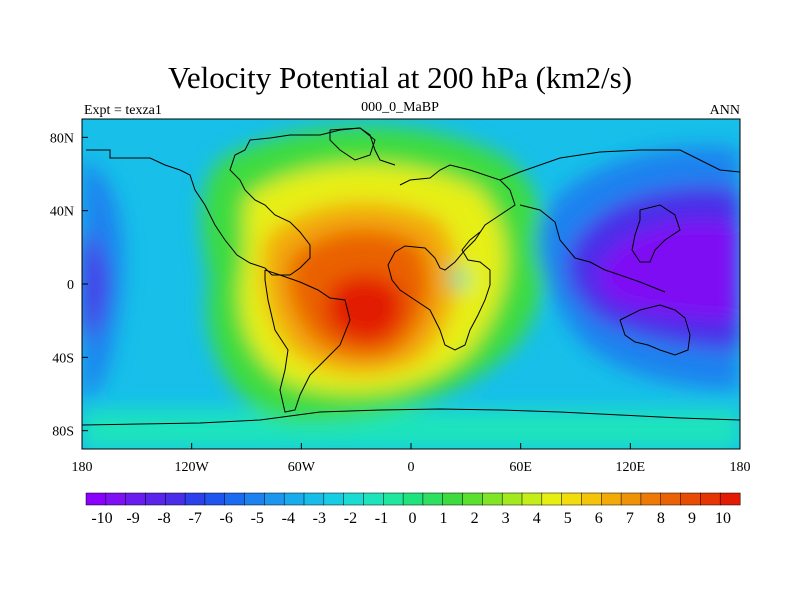 Image resolution: width=800 pixels, height=600 pixels. I want to click on lon-tick-label: 0, so click(411, 467).